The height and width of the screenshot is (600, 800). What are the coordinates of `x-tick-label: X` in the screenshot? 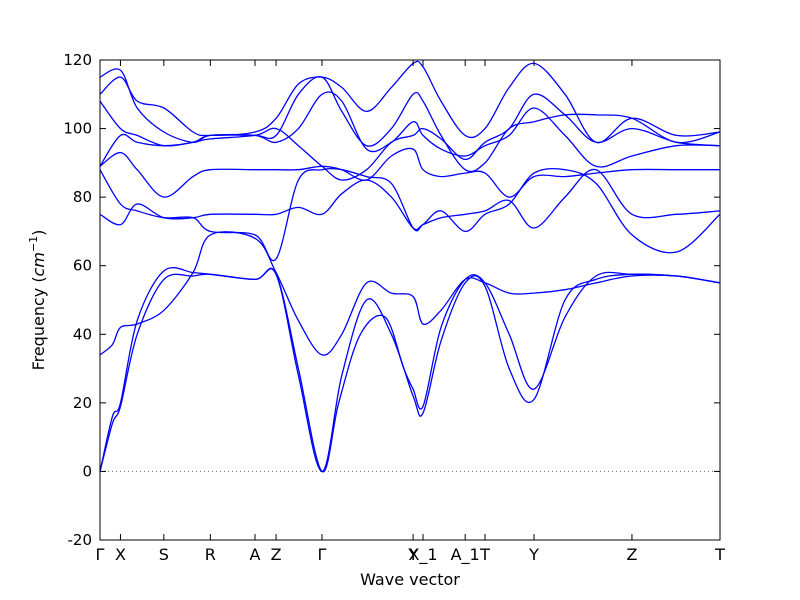 It's located at (120, 554).